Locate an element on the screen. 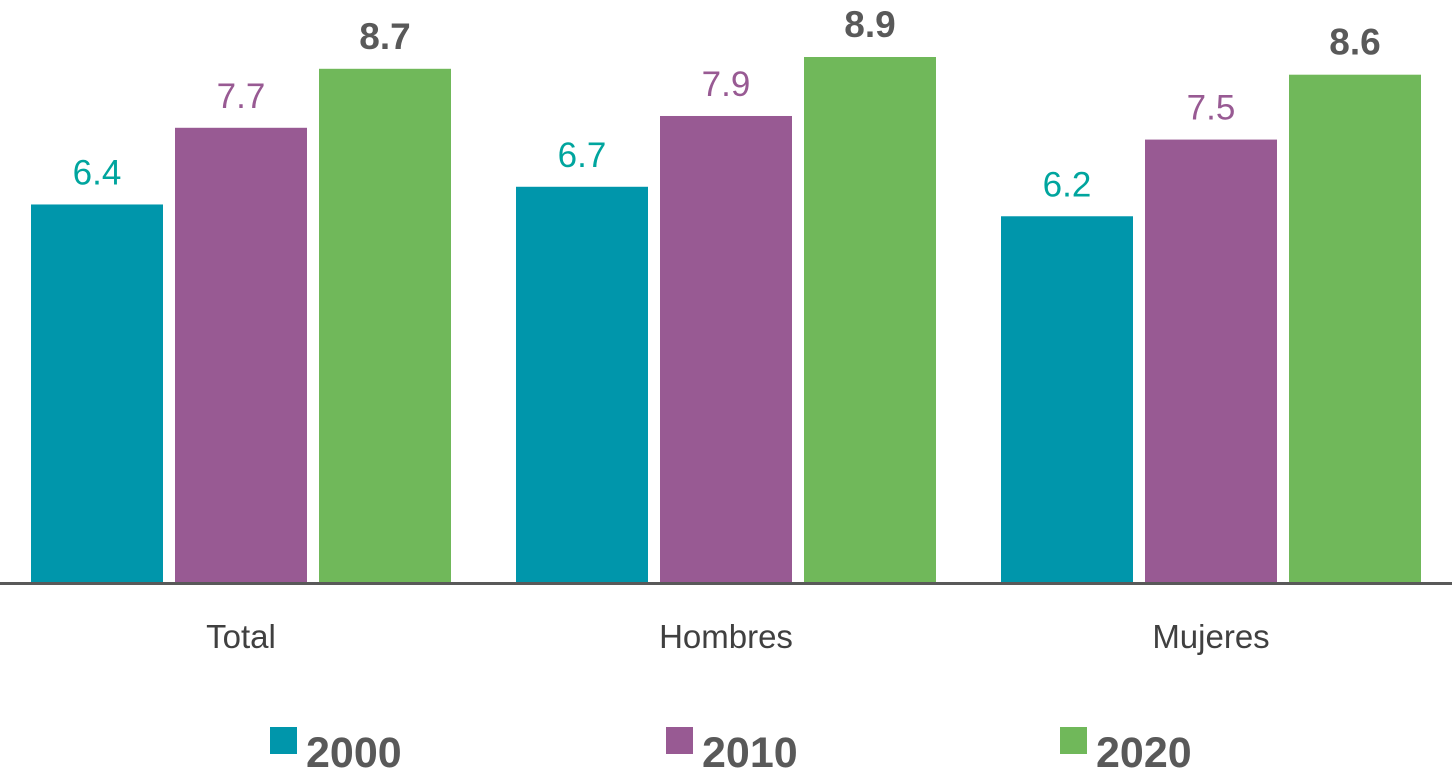  bar-mujeres-2000 is located at coordinates (1067, 399).